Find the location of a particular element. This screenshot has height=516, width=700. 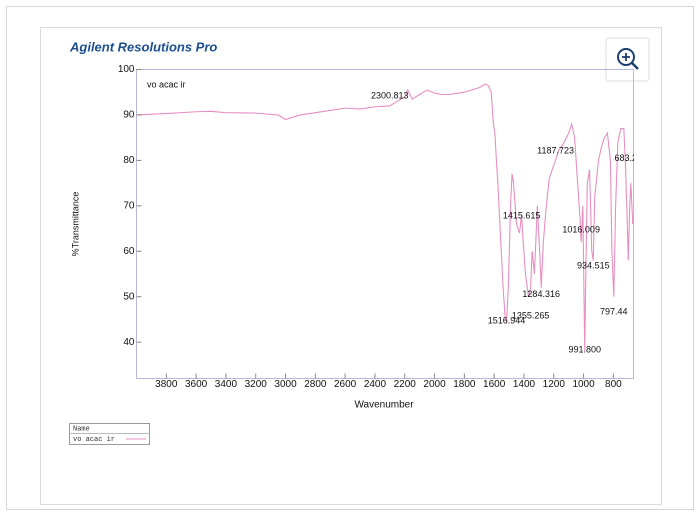

peak-label: 1187.723 is located at coordinates (555, 151).